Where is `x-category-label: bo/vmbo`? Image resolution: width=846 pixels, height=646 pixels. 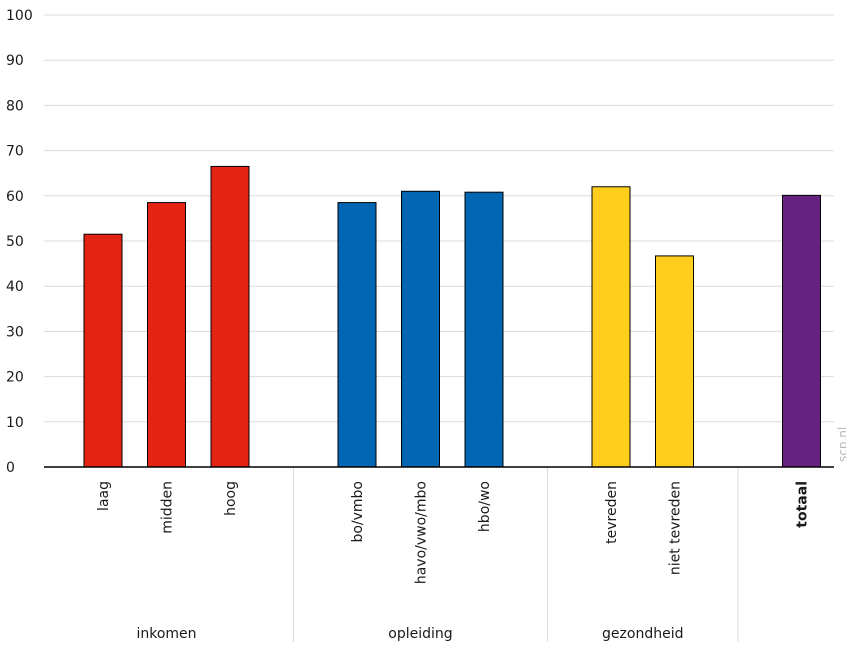 x-category-label: bo/vmbo is located at coordinates (358, 512).